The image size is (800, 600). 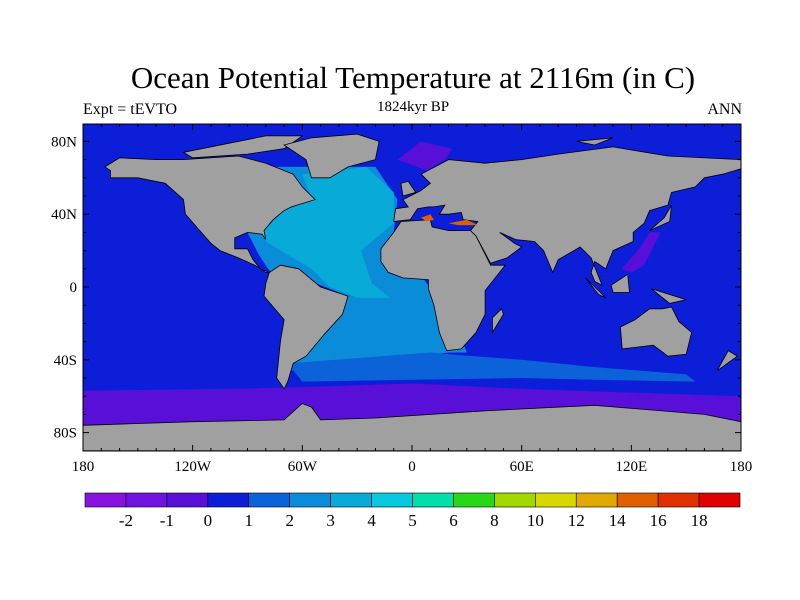 What do you see at coordinates (64, 215) in the screenshot?
I see `y-tick-label: 40N` at bounding box center [64, 215].